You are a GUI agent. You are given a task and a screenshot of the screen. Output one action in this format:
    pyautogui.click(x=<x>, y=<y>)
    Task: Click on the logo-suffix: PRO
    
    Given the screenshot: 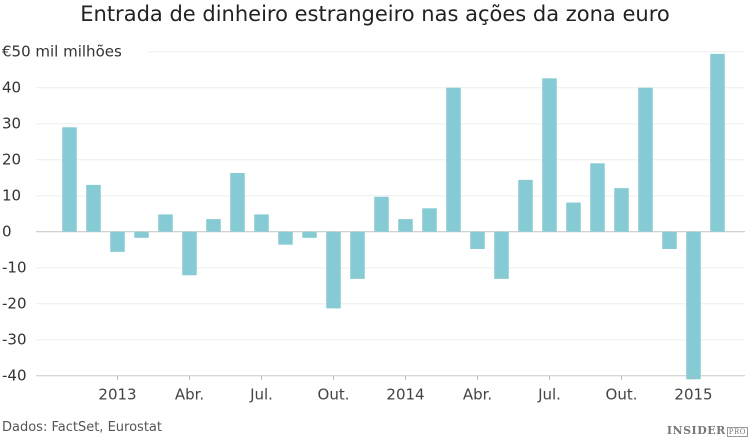 What is the action you would take?
    pyautogui.click(x=737, y=432)
    